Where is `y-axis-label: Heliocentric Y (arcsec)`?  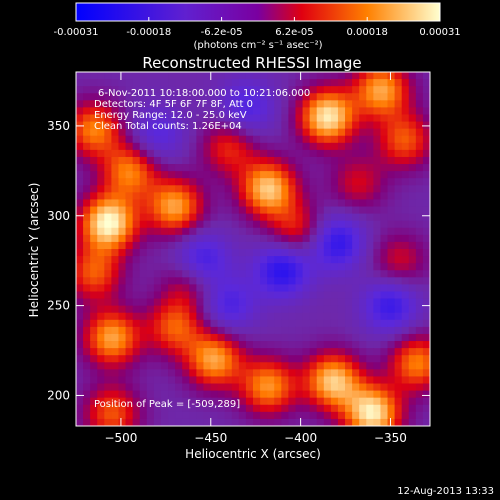
y-axis-label: Heliocentric Y (arcsec) is located at coordinates (34, 250).